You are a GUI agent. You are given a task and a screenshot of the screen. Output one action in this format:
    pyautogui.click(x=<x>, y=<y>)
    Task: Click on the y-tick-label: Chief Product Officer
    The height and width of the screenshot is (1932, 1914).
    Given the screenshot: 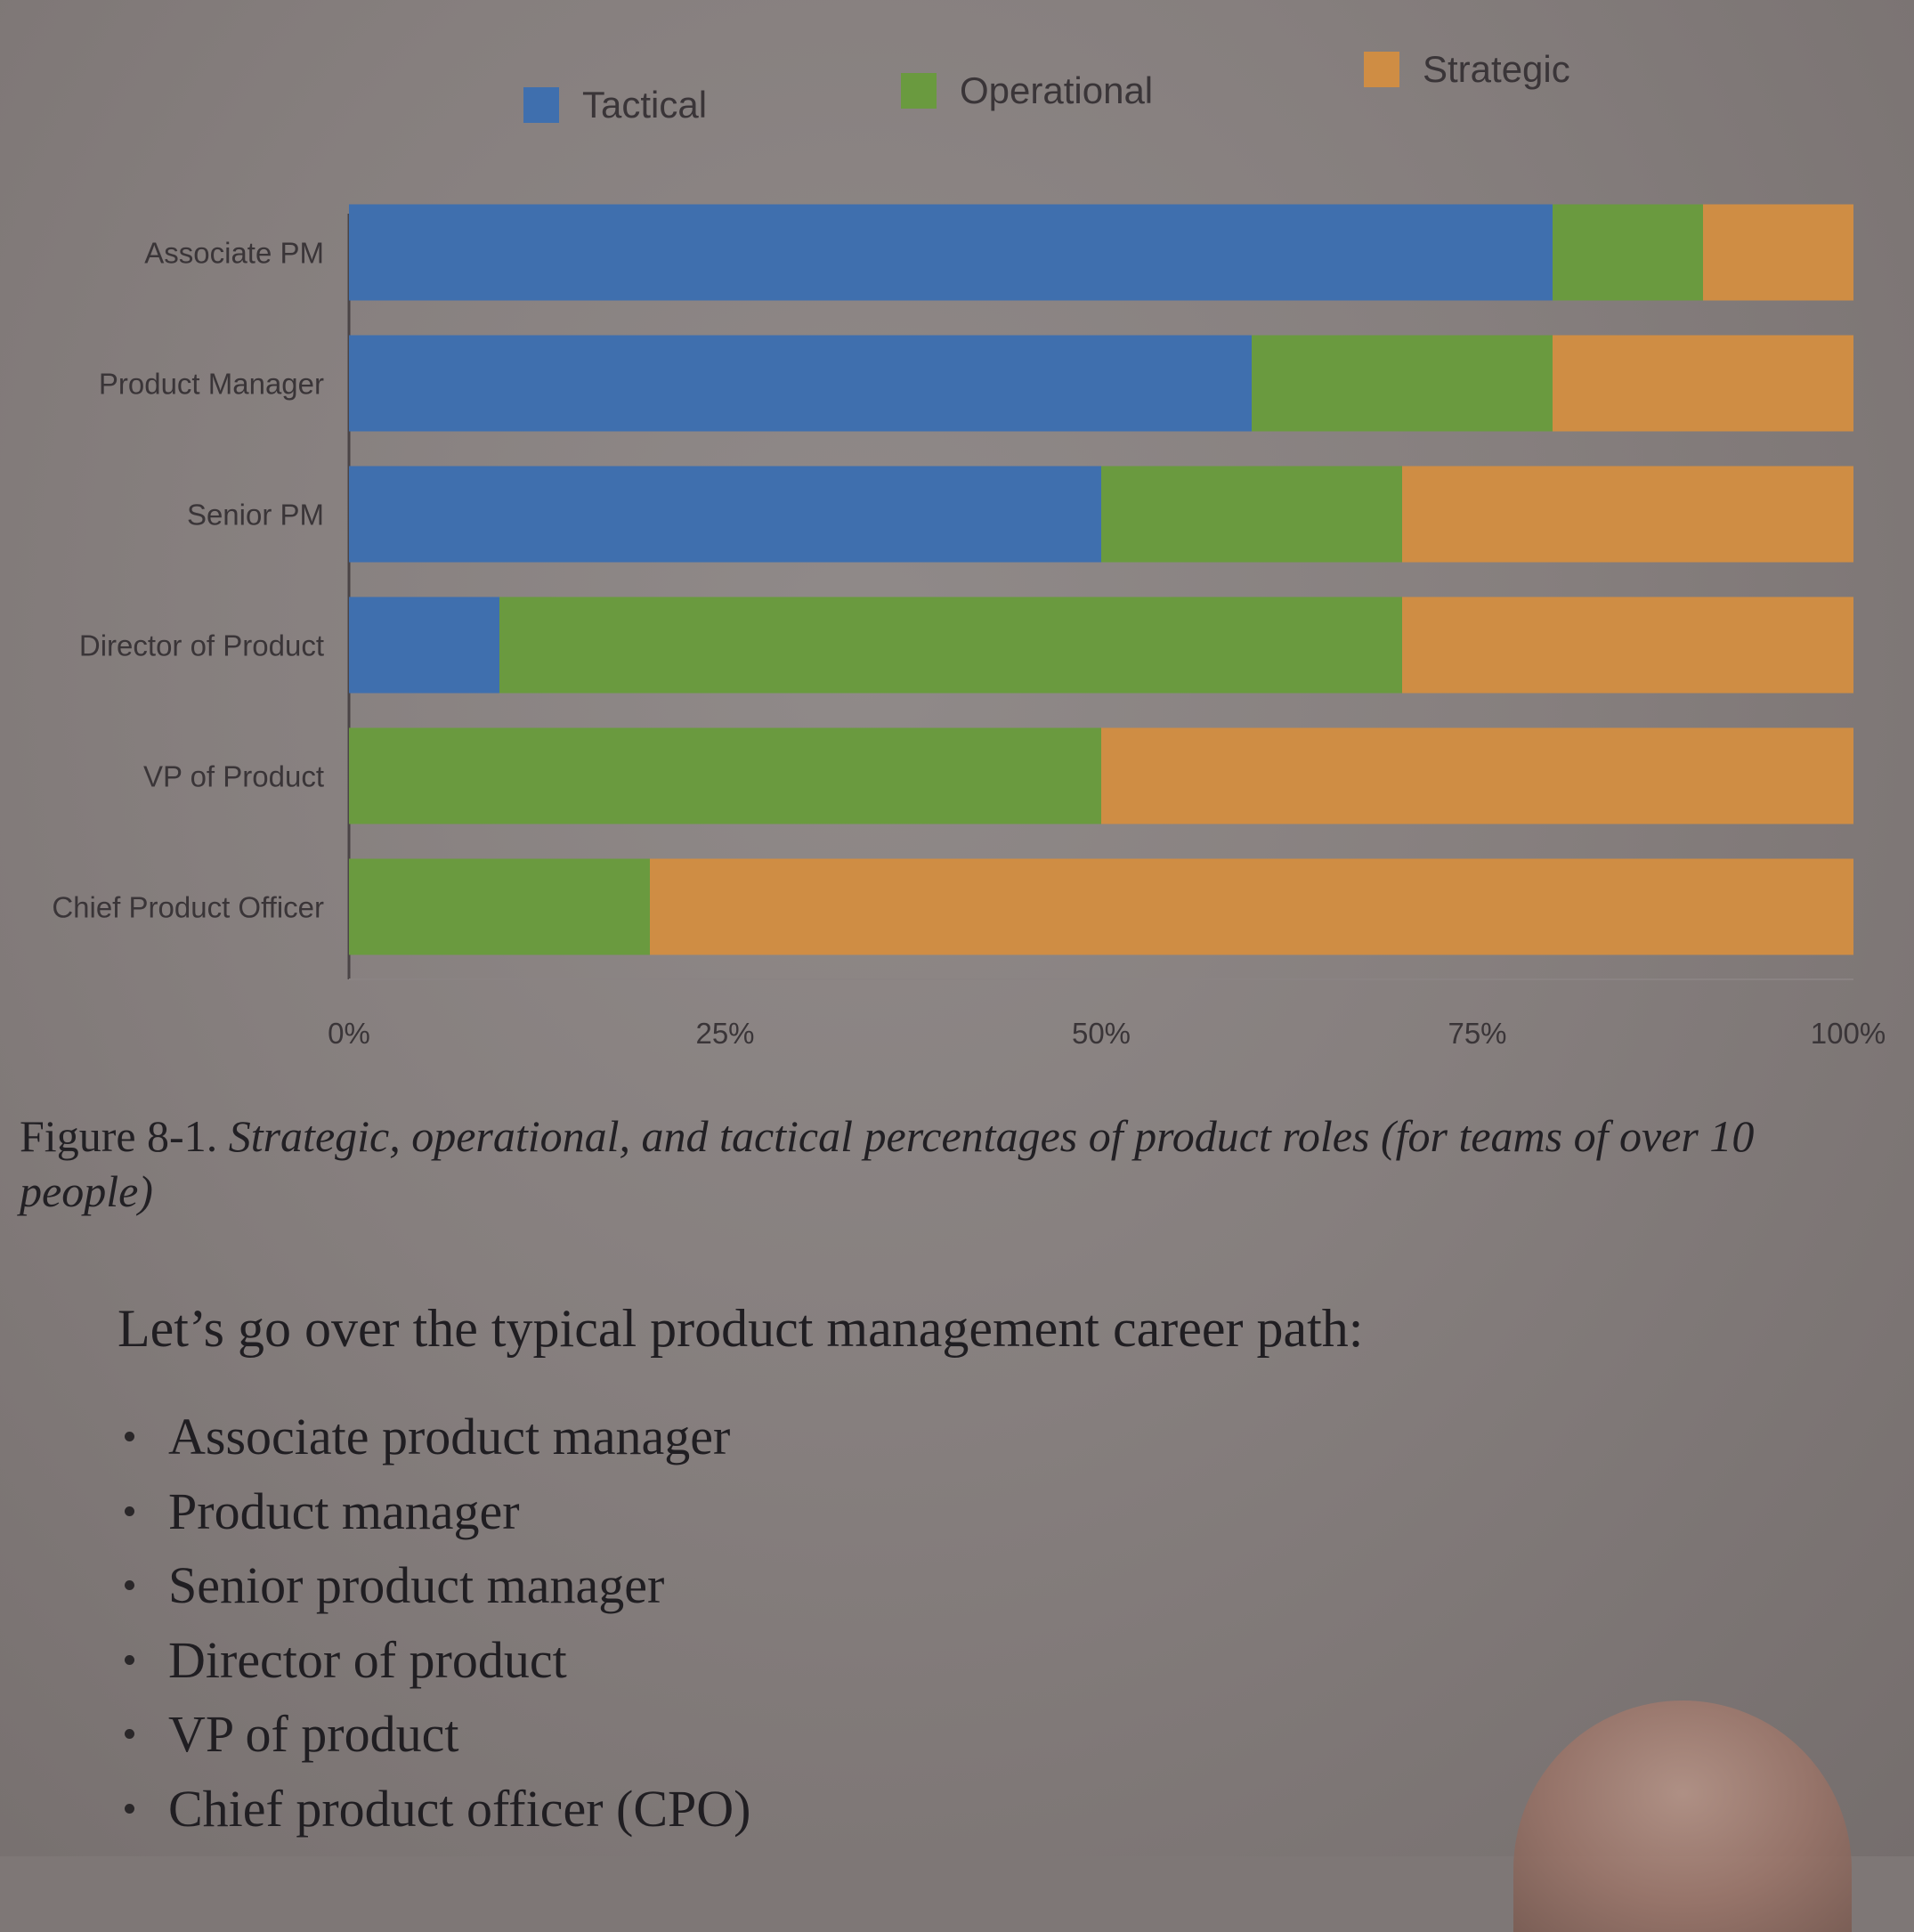 What is the action you would take?
    pyautogui.click(x=188, y=908)
    